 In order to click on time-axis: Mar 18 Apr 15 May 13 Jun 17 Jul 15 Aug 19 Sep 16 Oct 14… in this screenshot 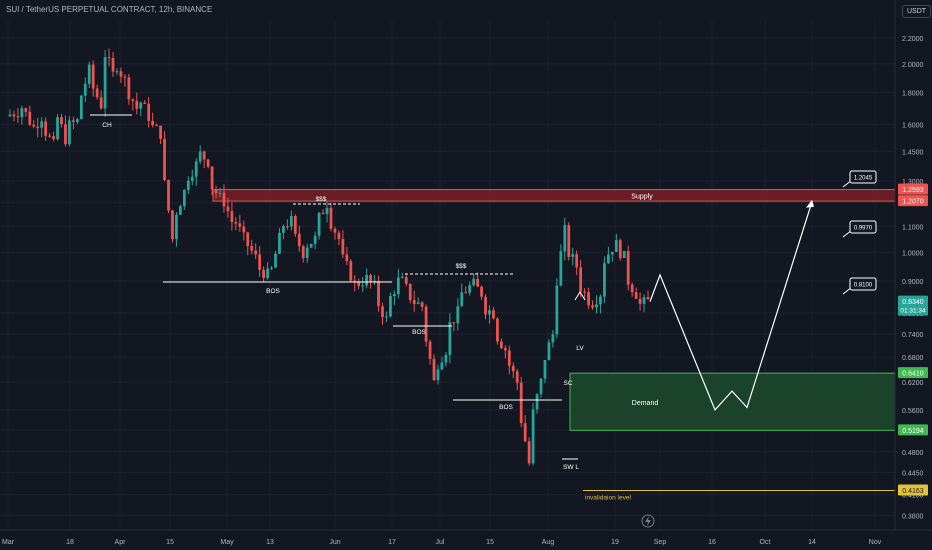, I will do `click(466, 537)`.